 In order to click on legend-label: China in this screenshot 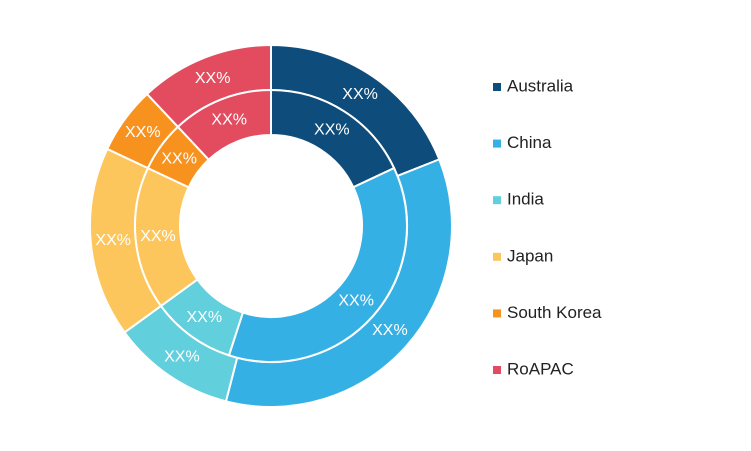, I will do `click(529, 142)`.